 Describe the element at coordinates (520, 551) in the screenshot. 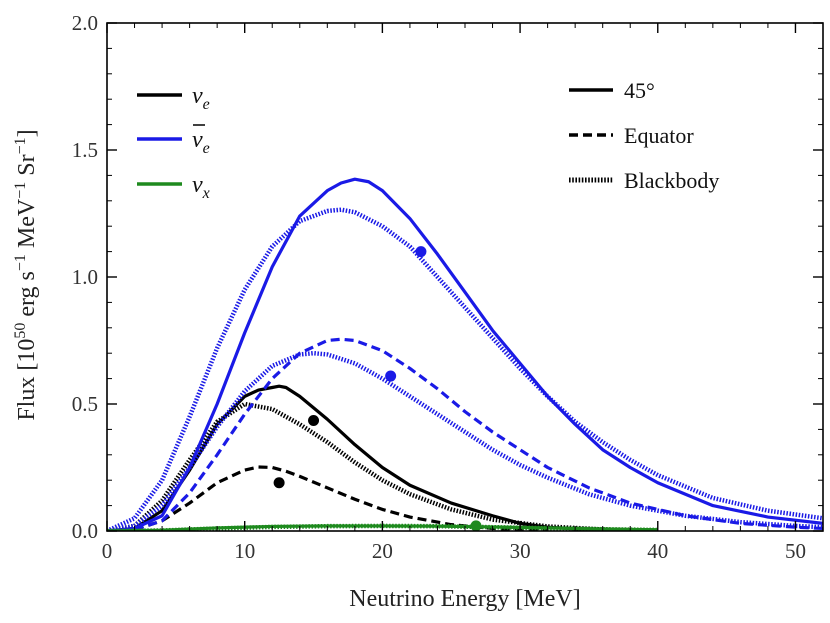

I see `x-tick-label: 30` at that location.